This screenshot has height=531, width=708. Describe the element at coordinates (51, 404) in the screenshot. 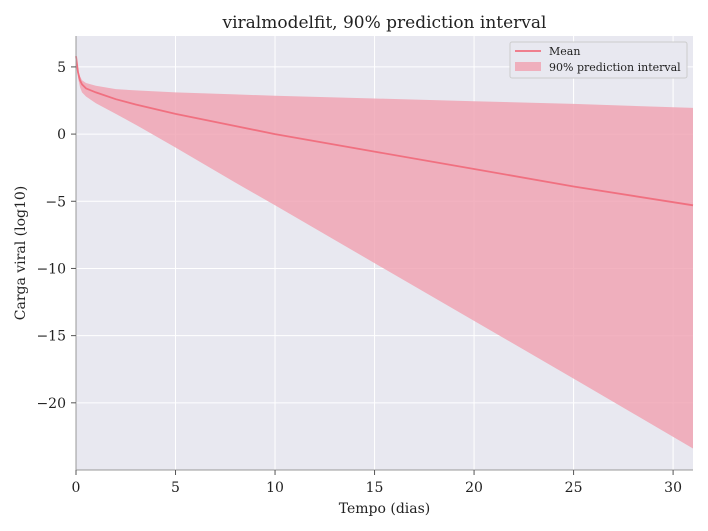

I see `y-tick-label: −20` at that location.